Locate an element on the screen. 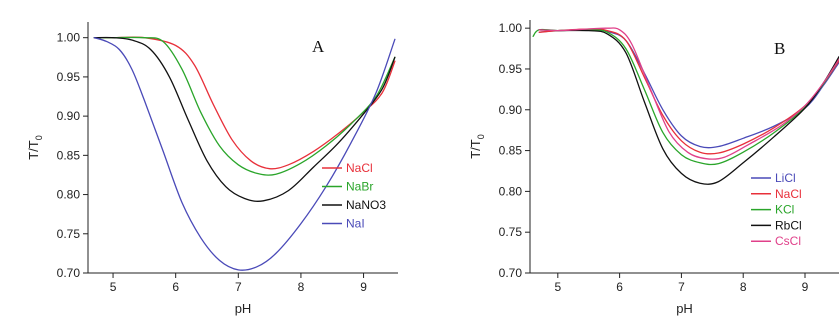 This screenshot has height=321, width=839. series-line-licl is located at coordinates (688, 89).